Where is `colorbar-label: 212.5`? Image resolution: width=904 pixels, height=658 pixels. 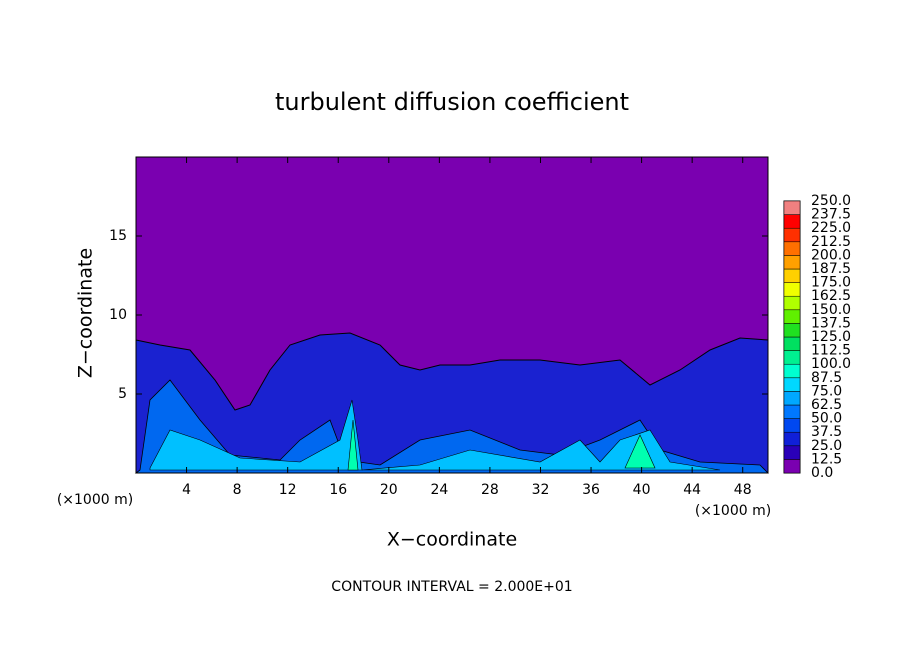 colorbar-label: 212.5 is located at coordinates (831, 242).